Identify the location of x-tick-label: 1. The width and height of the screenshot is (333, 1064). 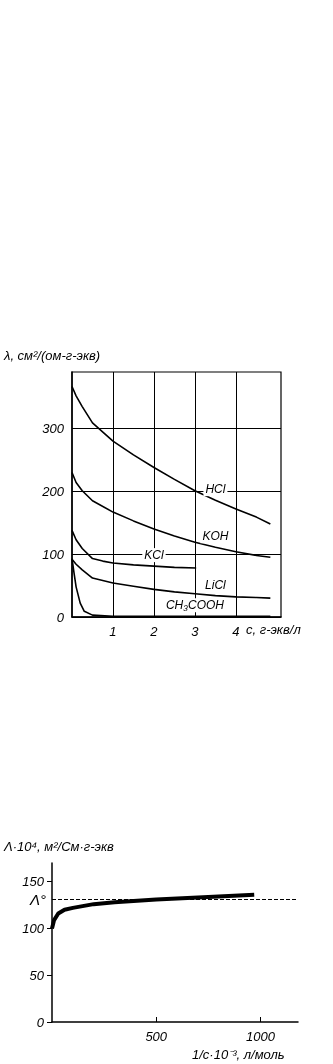
(113, 631).